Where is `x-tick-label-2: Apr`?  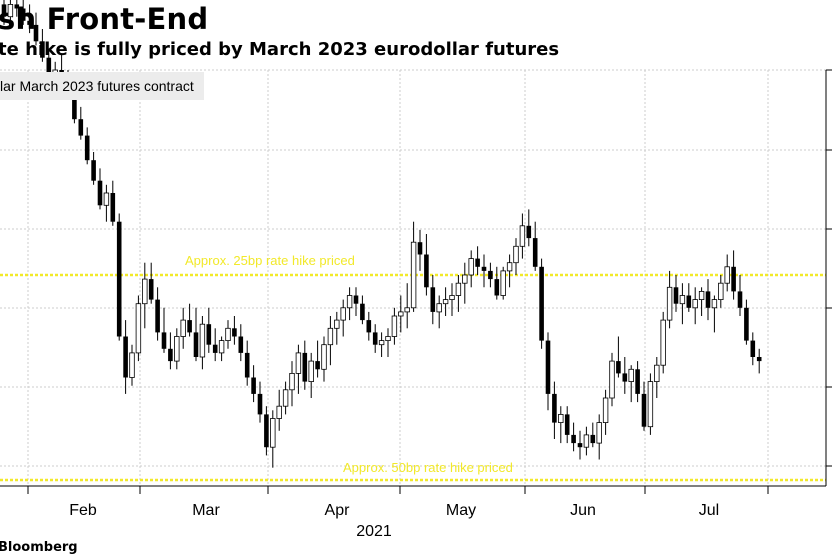
x-tick-label-2: Apr is located at coordinates (338, 510).